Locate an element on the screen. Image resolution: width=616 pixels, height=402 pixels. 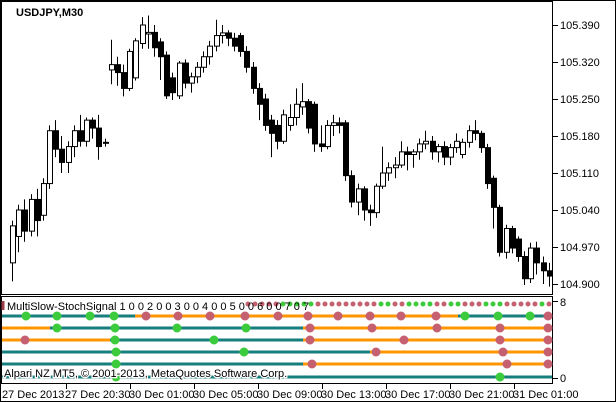
price-tick-label: 105.180 is located at coordinates (580, 137).